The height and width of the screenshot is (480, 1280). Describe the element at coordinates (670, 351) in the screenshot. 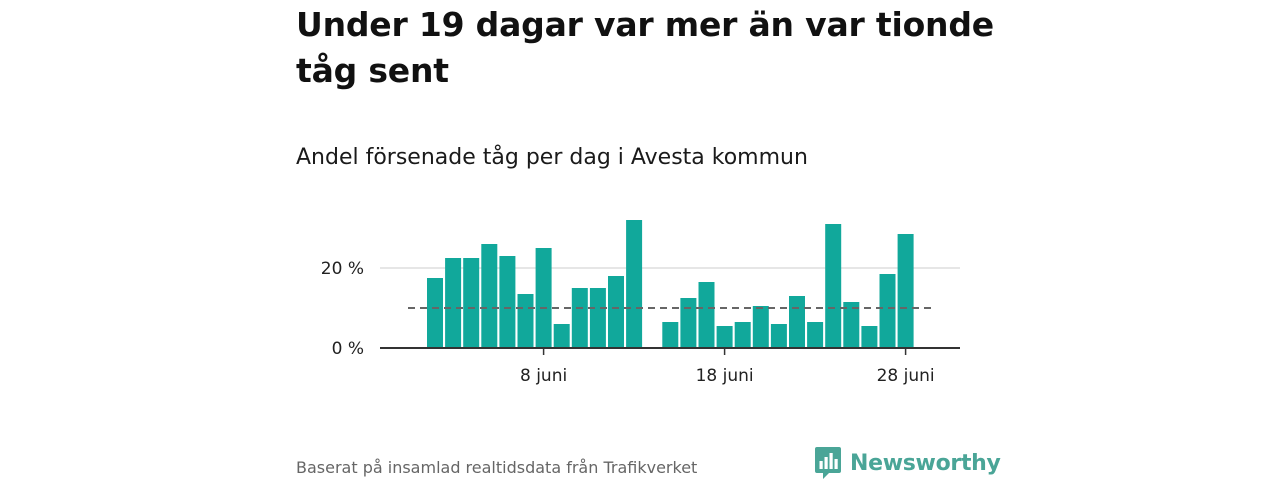

I see `x-axis` at that location.